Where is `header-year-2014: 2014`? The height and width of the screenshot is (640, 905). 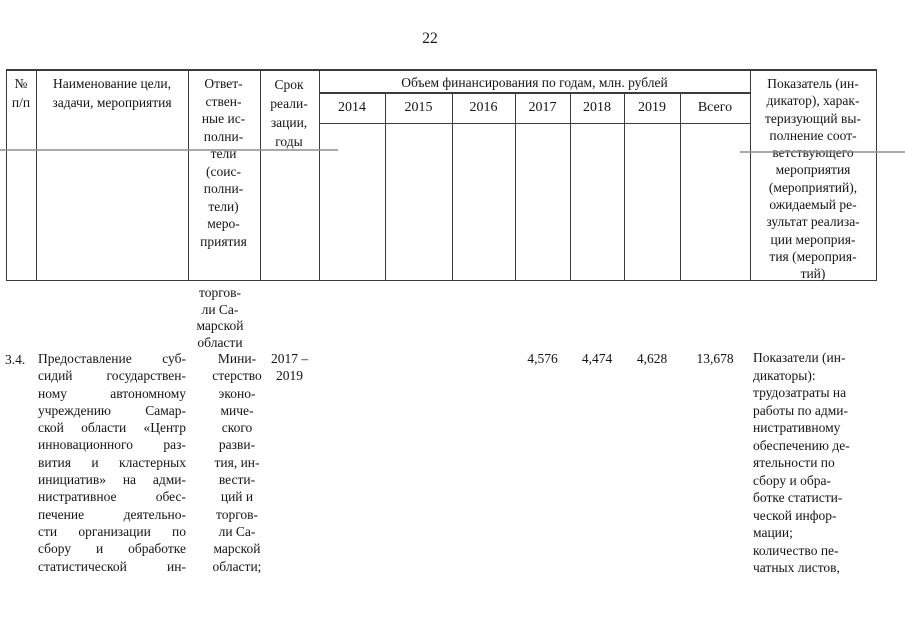 header-year-2014: 2014 is located at coordinates (352, 107).